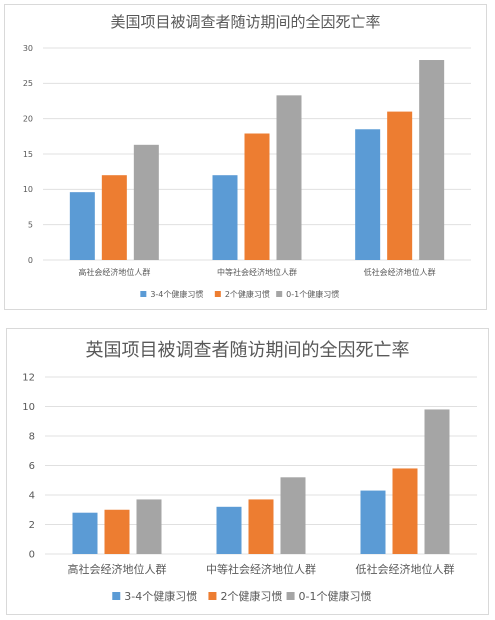  What do you see at coordinates (28, 118) in the screenshot?
I see `y-tick-label: 20` at bounding box center [28, 118].